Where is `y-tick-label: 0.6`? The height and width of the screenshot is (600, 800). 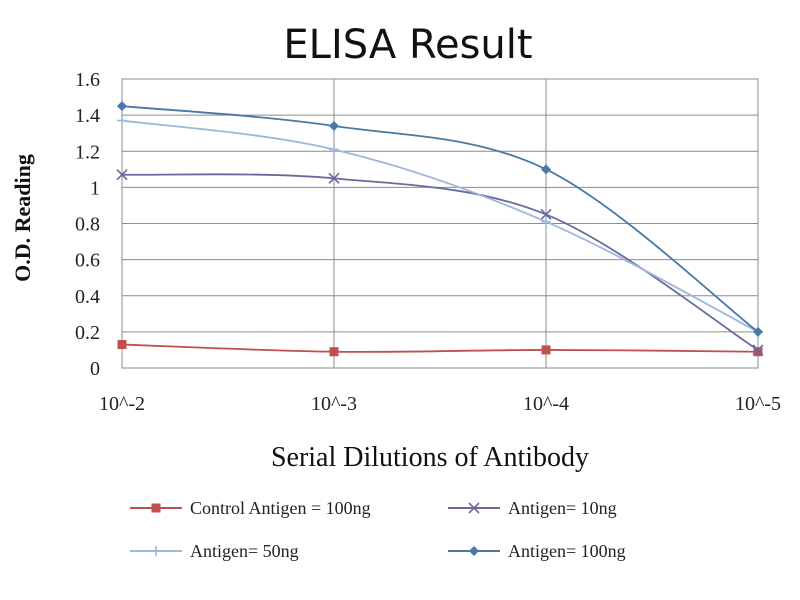 y-tick-label: 0.6 is located at coordinates (87, 261).